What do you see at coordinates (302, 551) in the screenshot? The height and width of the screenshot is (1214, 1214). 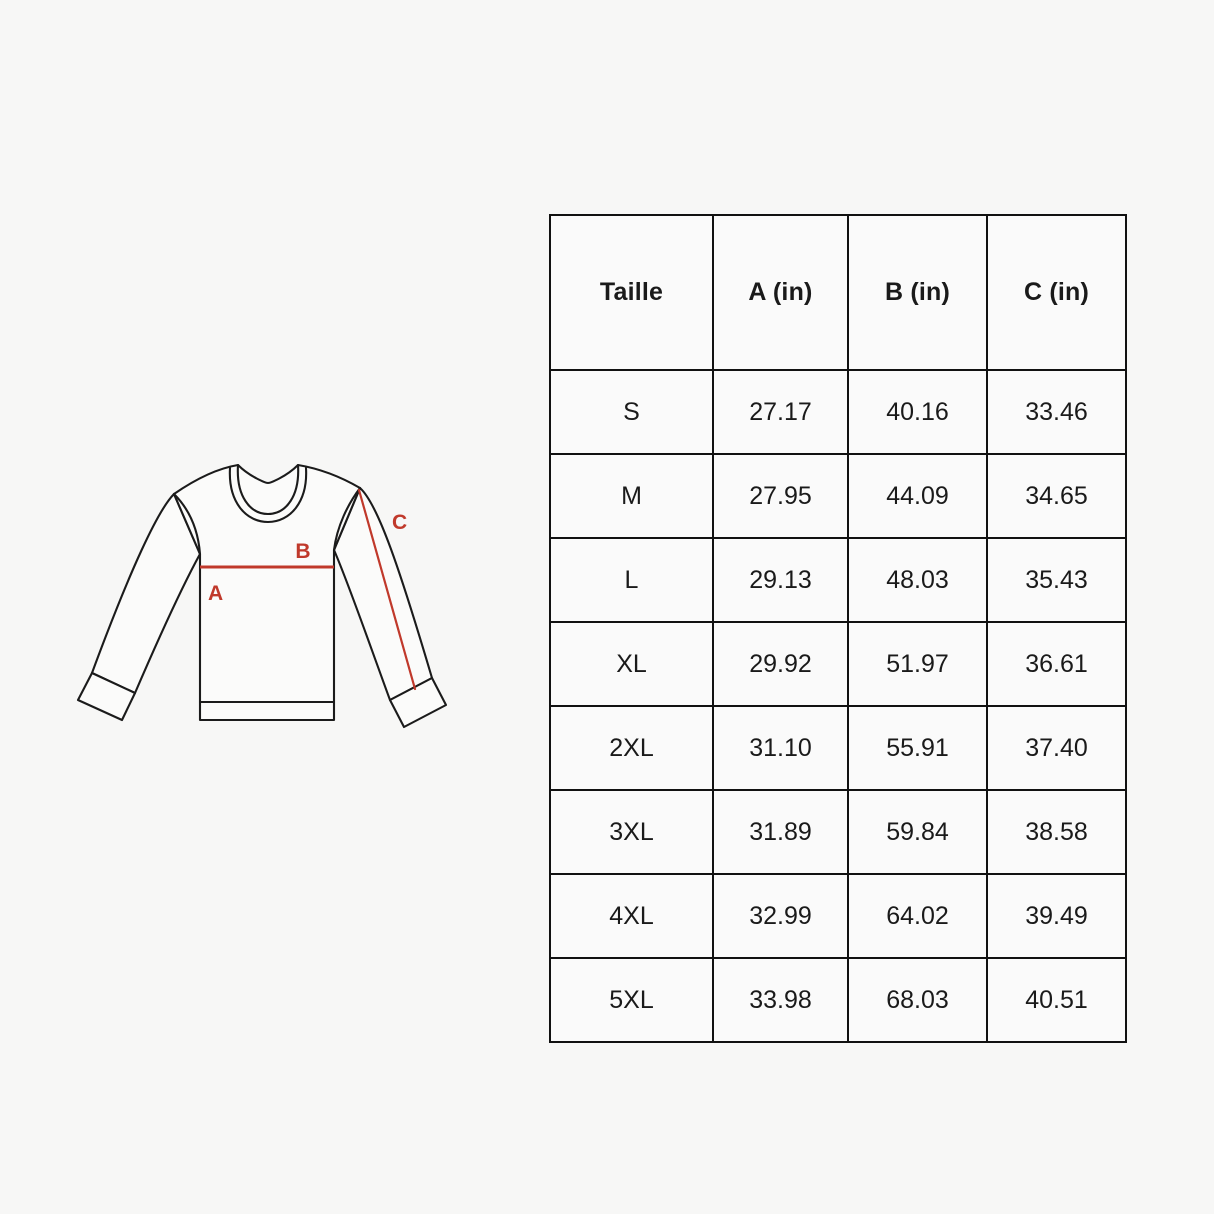 I see `measure-label-b: B` at bounding box center [302, 551].